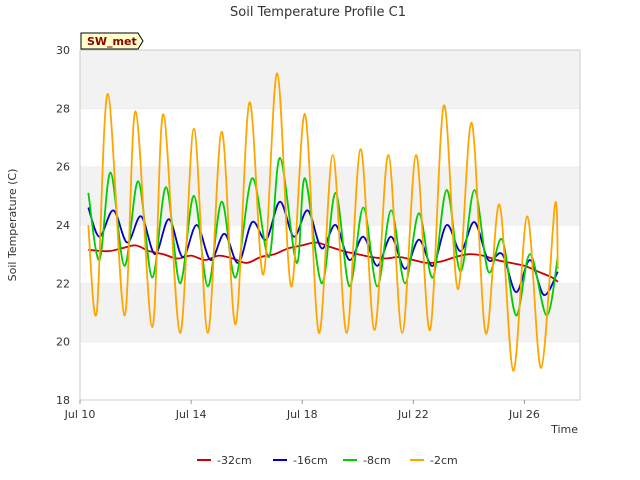 The height and width of the screenshot is (480, 640). Describe the element at coordinates (377, 460) in the screenshot. I see `legend-label: -8cm` at that location.